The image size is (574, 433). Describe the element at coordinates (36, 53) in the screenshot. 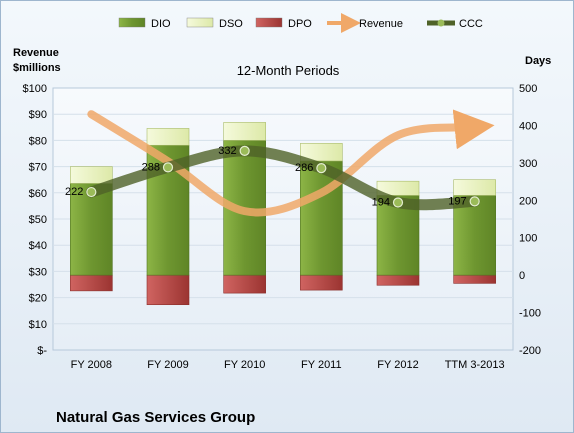

I see `left-axis-label-line1: Revenue` at that location.